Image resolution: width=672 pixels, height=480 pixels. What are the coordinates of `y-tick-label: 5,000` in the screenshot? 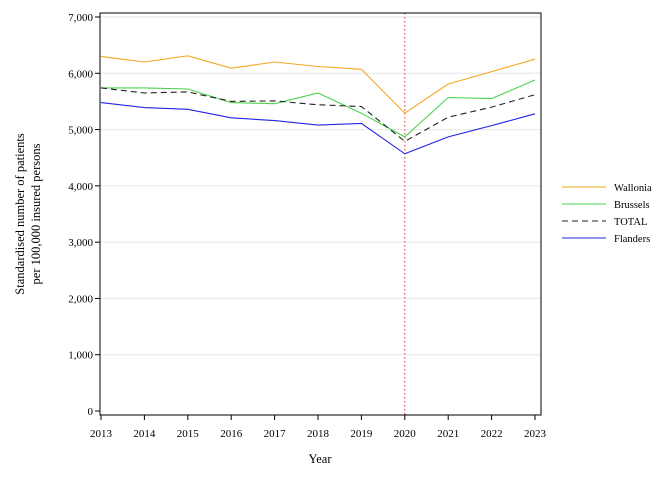 It's located at (80, 131).